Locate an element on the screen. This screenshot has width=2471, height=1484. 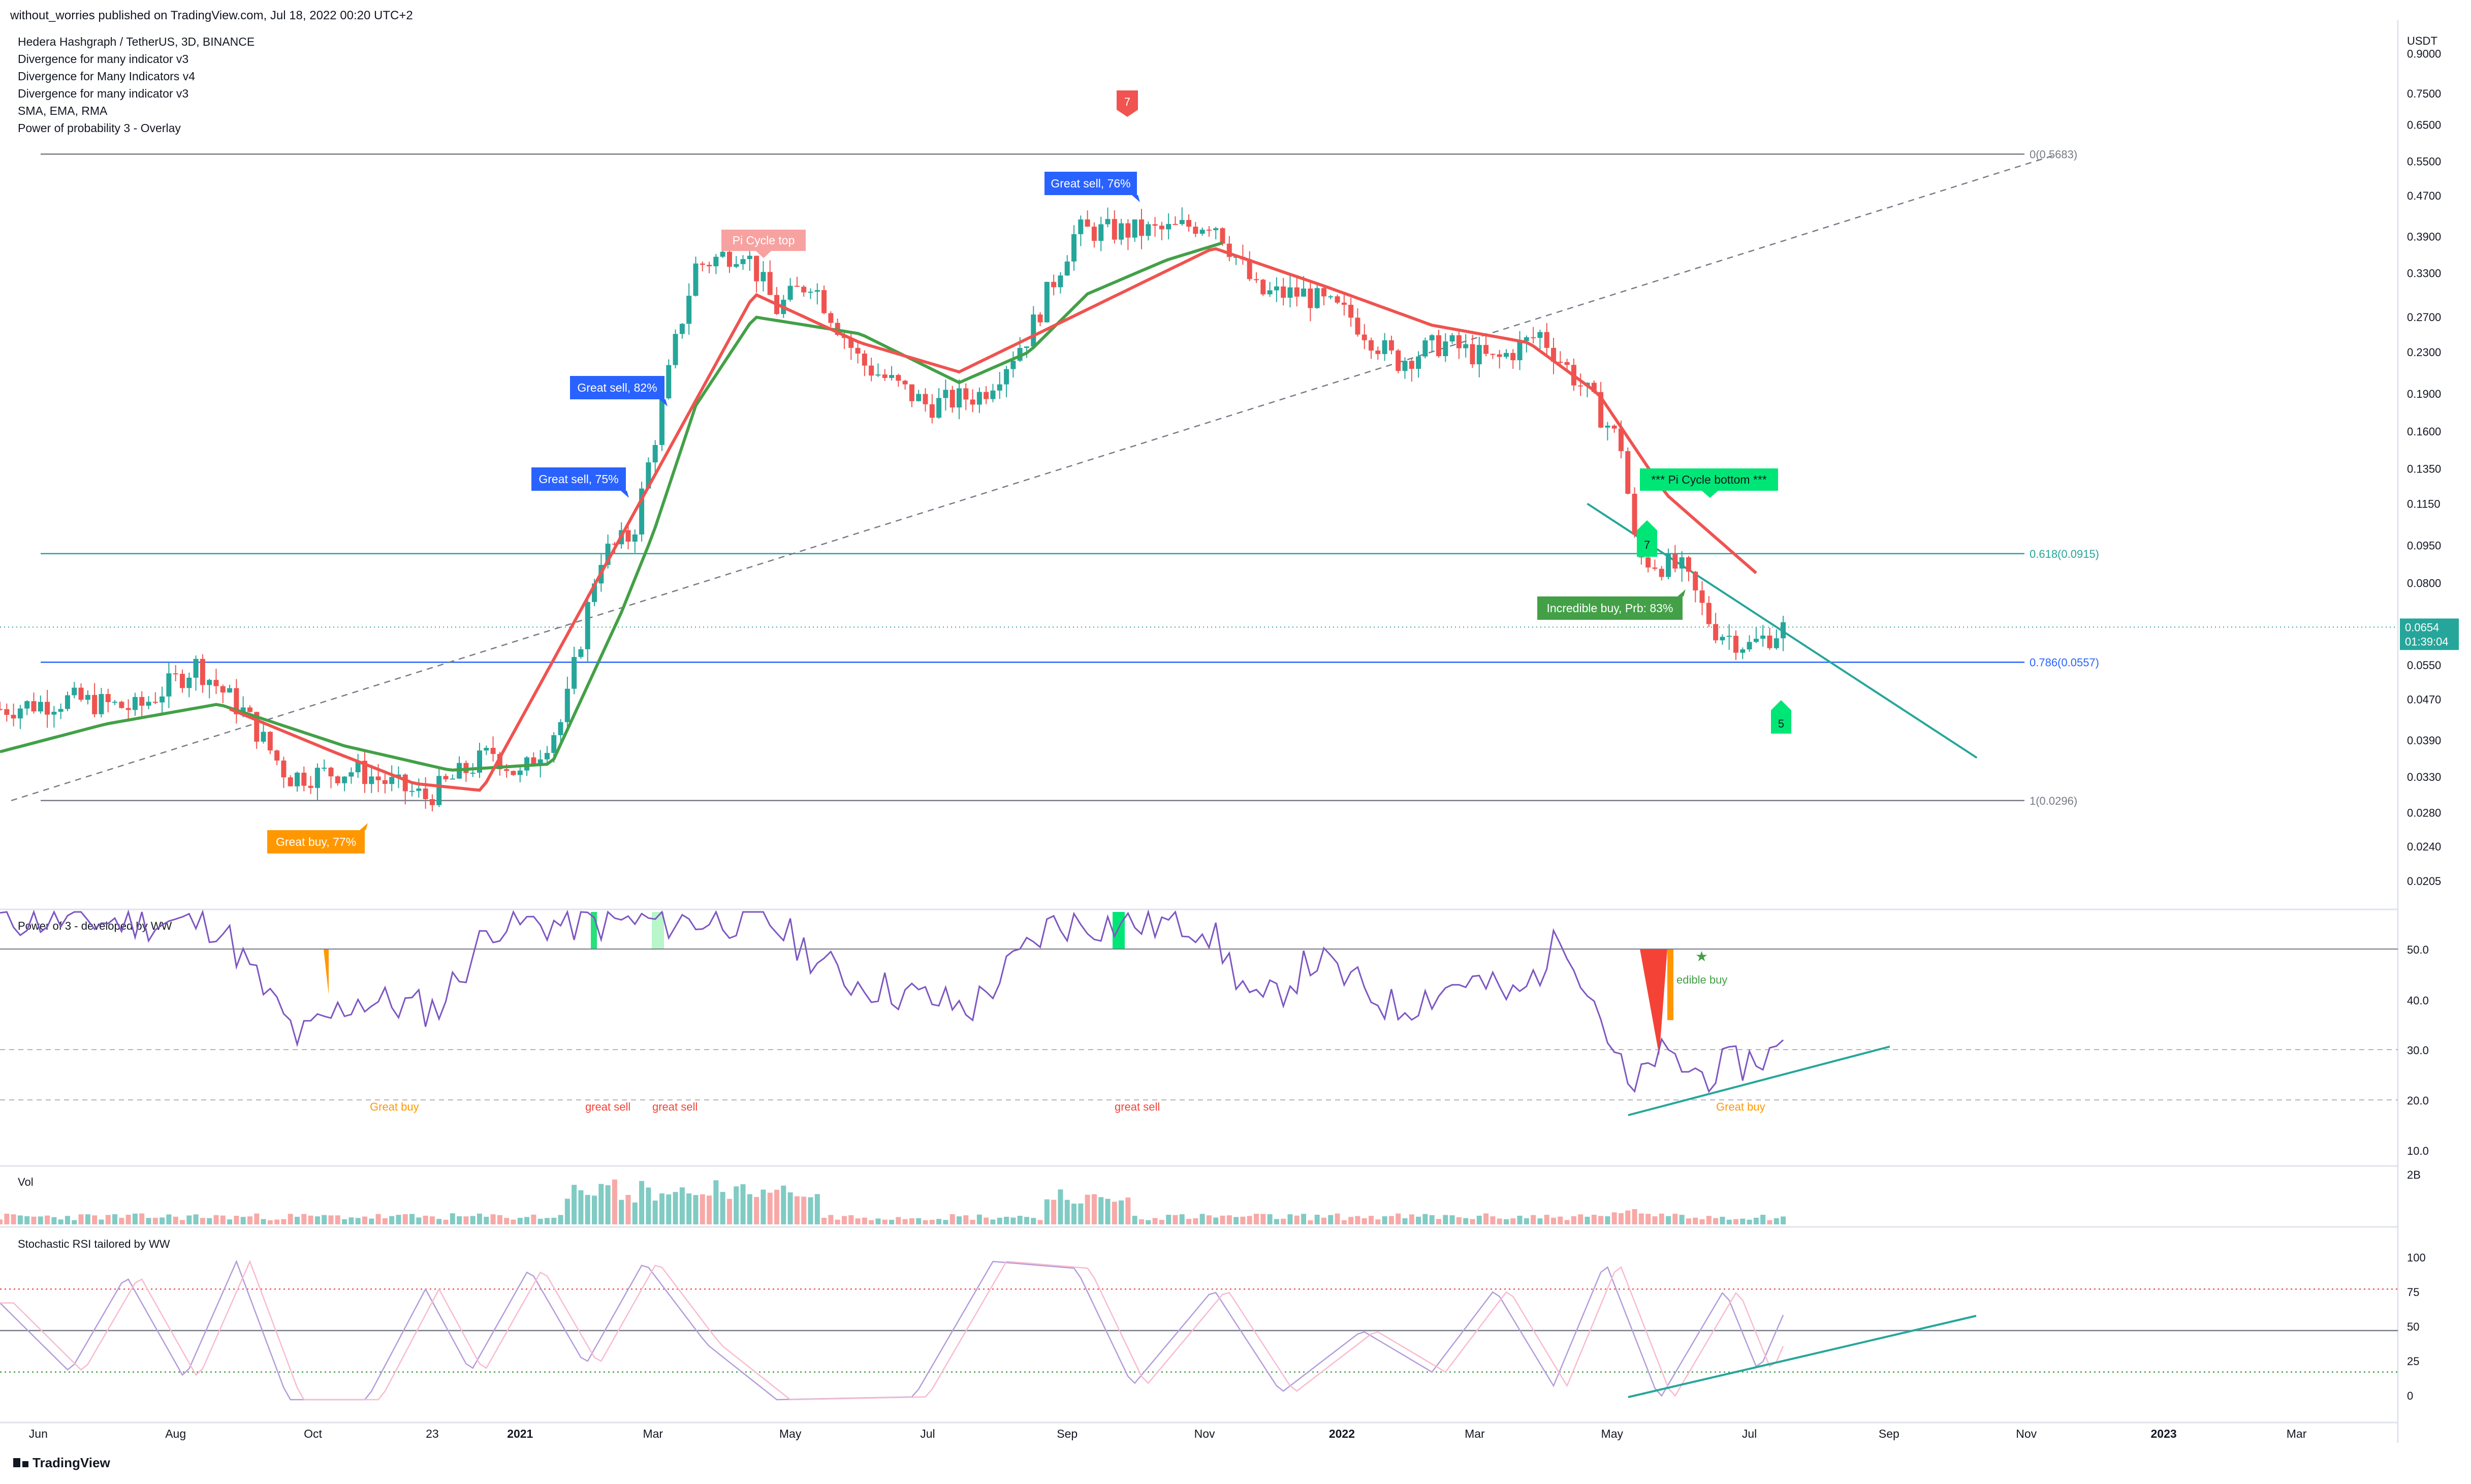
time-label-4: 2021 is located at coordinates (520, 1433).